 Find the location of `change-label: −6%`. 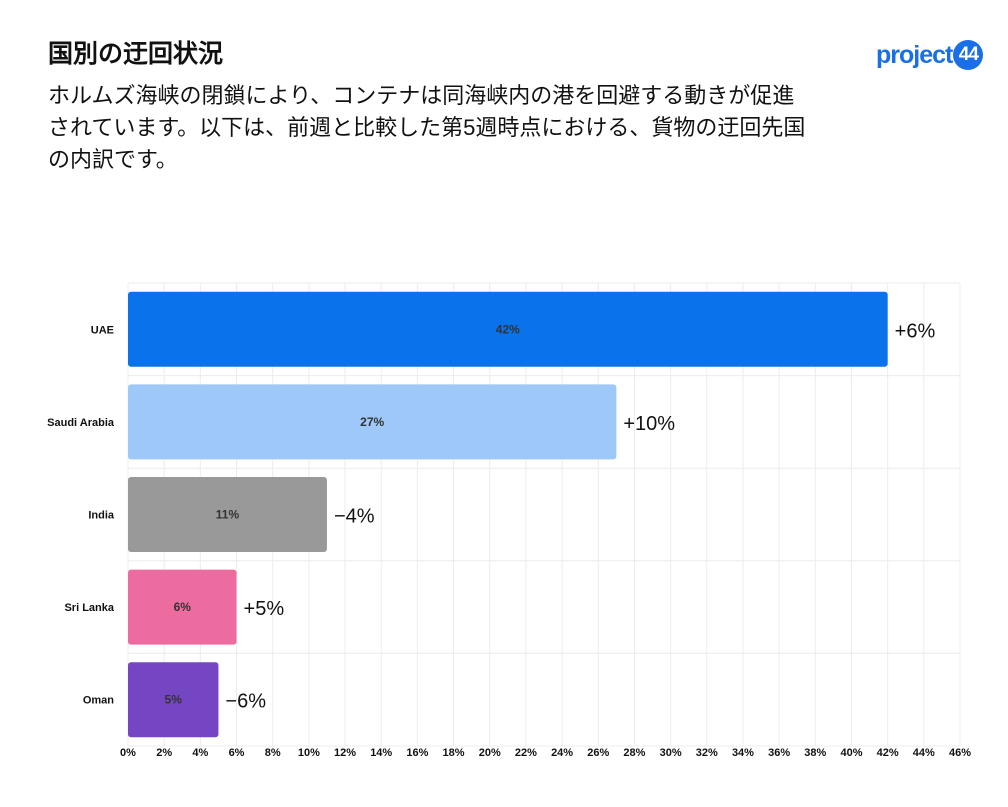

change-label: −6% is located at coordinates (245, 702).